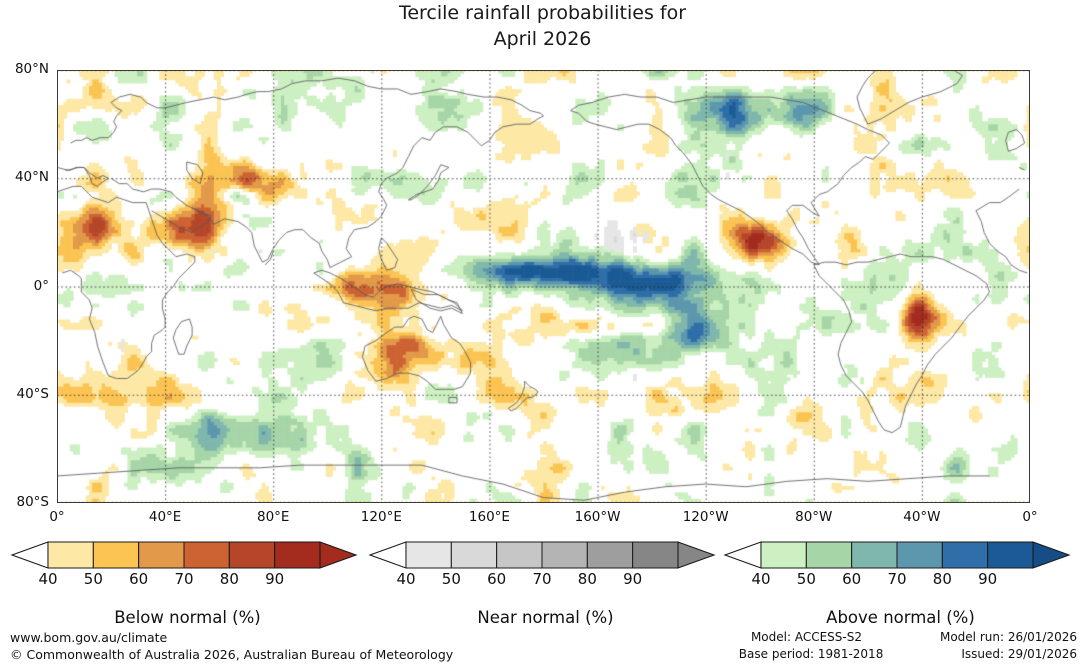 The height and width of the screenshot is (667, 1085). Describe the element at coordinates (545, 617) in the screenshot. I see `colorbar-1-title: Near normal (%)` at that location.